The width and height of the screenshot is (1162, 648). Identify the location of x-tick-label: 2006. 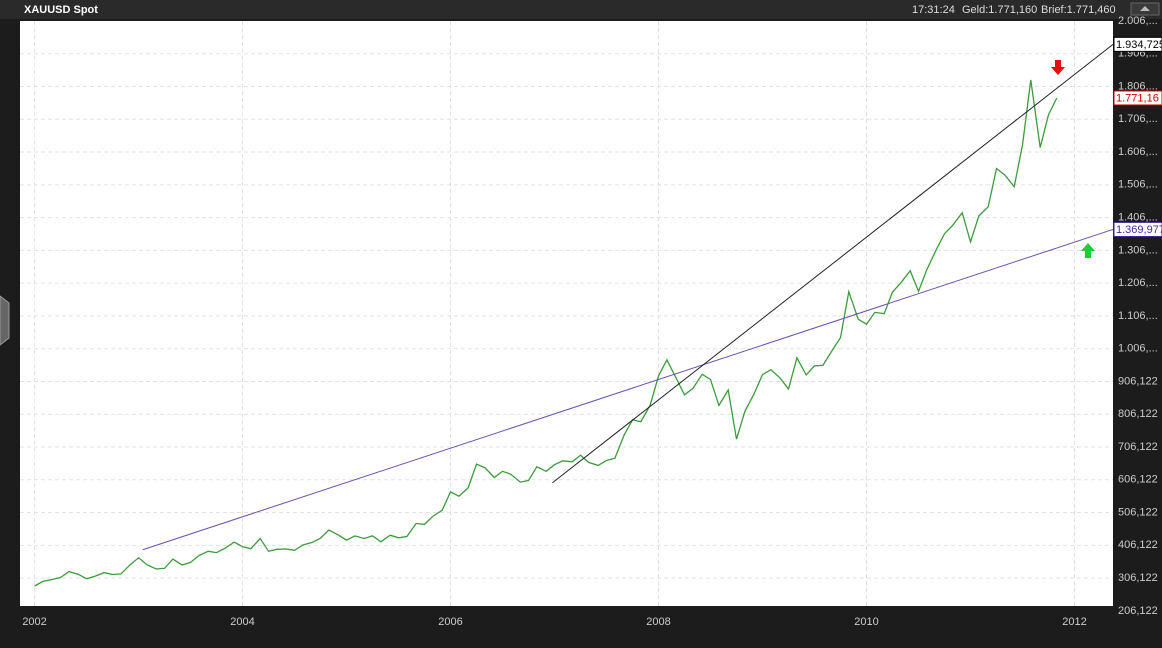
(450, 622).